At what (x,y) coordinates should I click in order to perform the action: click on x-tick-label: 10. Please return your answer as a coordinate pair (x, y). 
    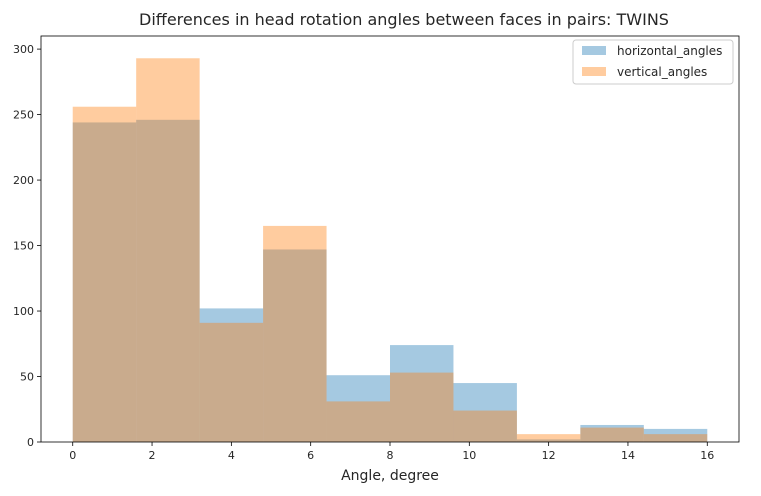
    Looking at the image, I should click on (469, 455).